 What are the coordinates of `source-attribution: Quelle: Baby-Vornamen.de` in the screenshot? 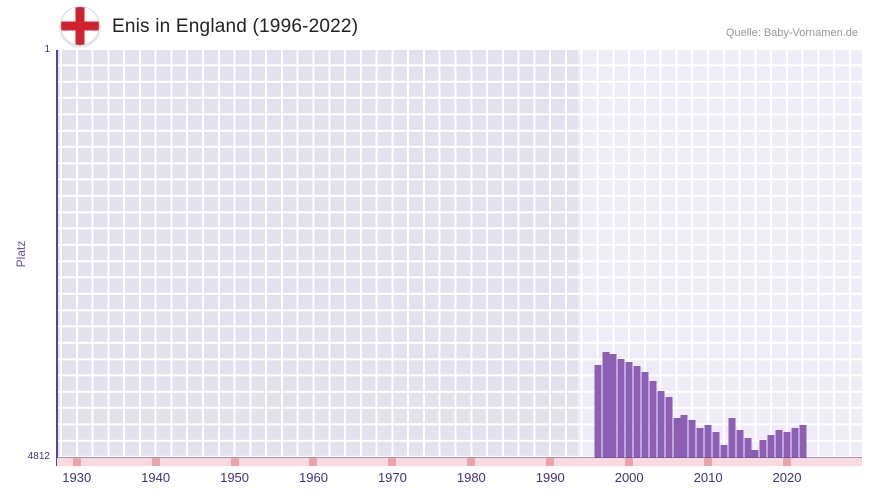 It's located at (791, 33).